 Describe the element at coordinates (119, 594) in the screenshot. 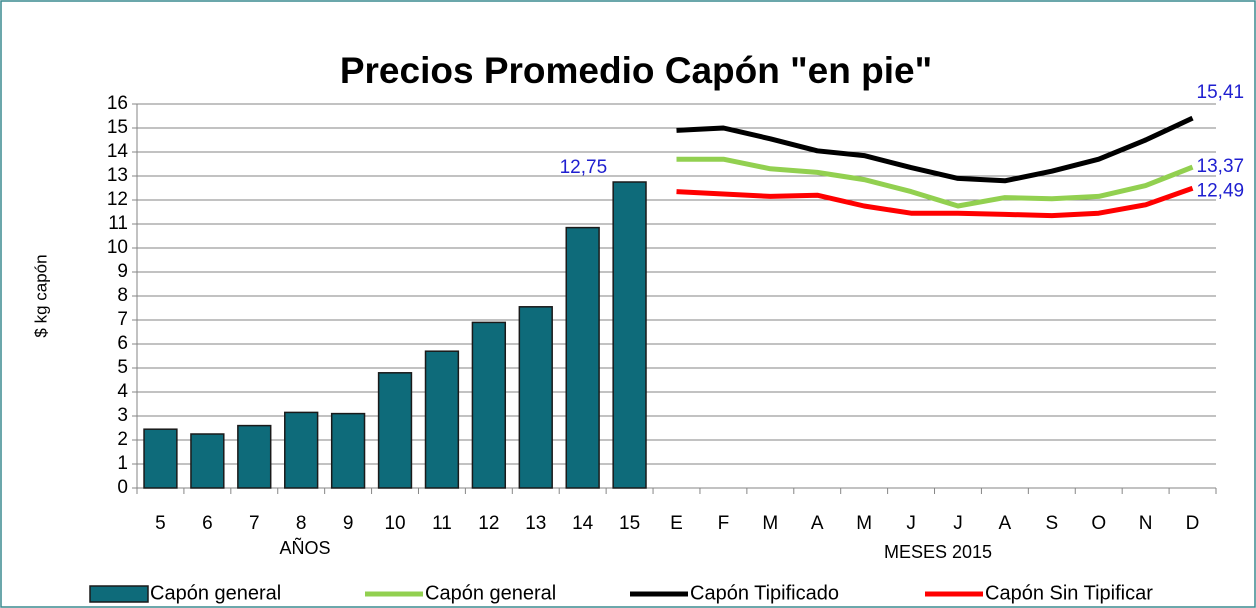

I see `legend-swatch` at that location.